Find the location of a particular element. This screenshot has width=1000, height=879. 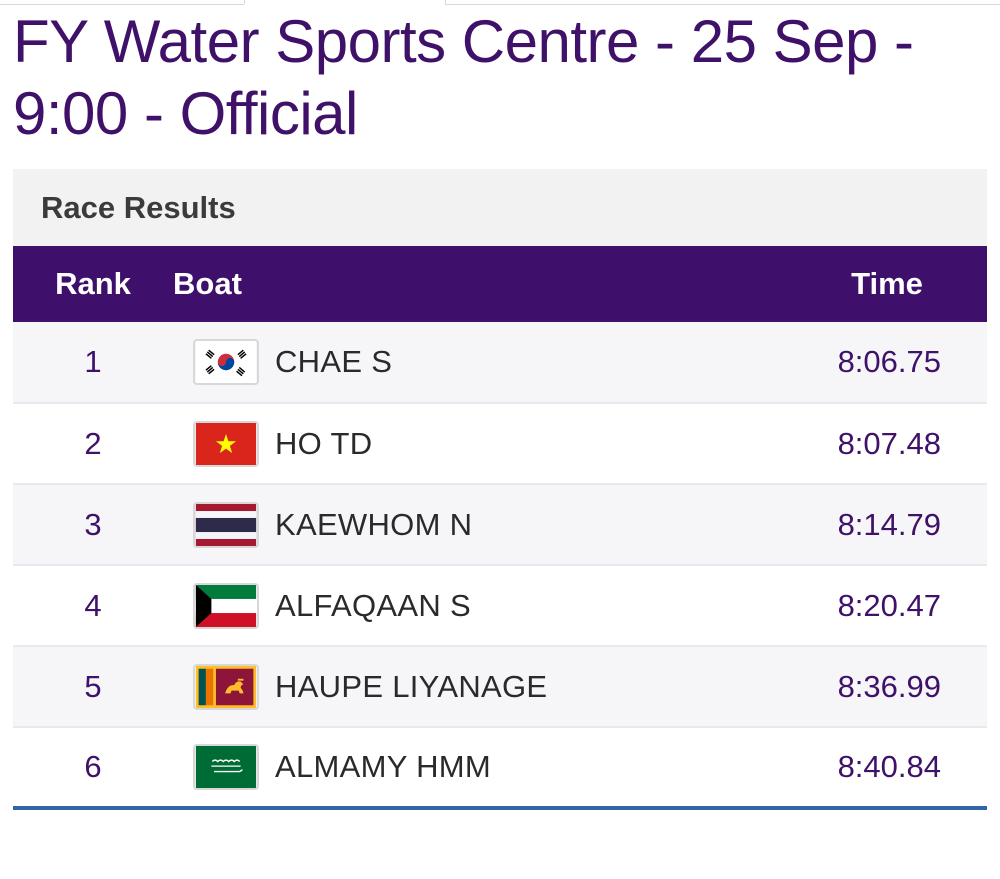

rank-cell: 4 is located at coordinates (93, 605).